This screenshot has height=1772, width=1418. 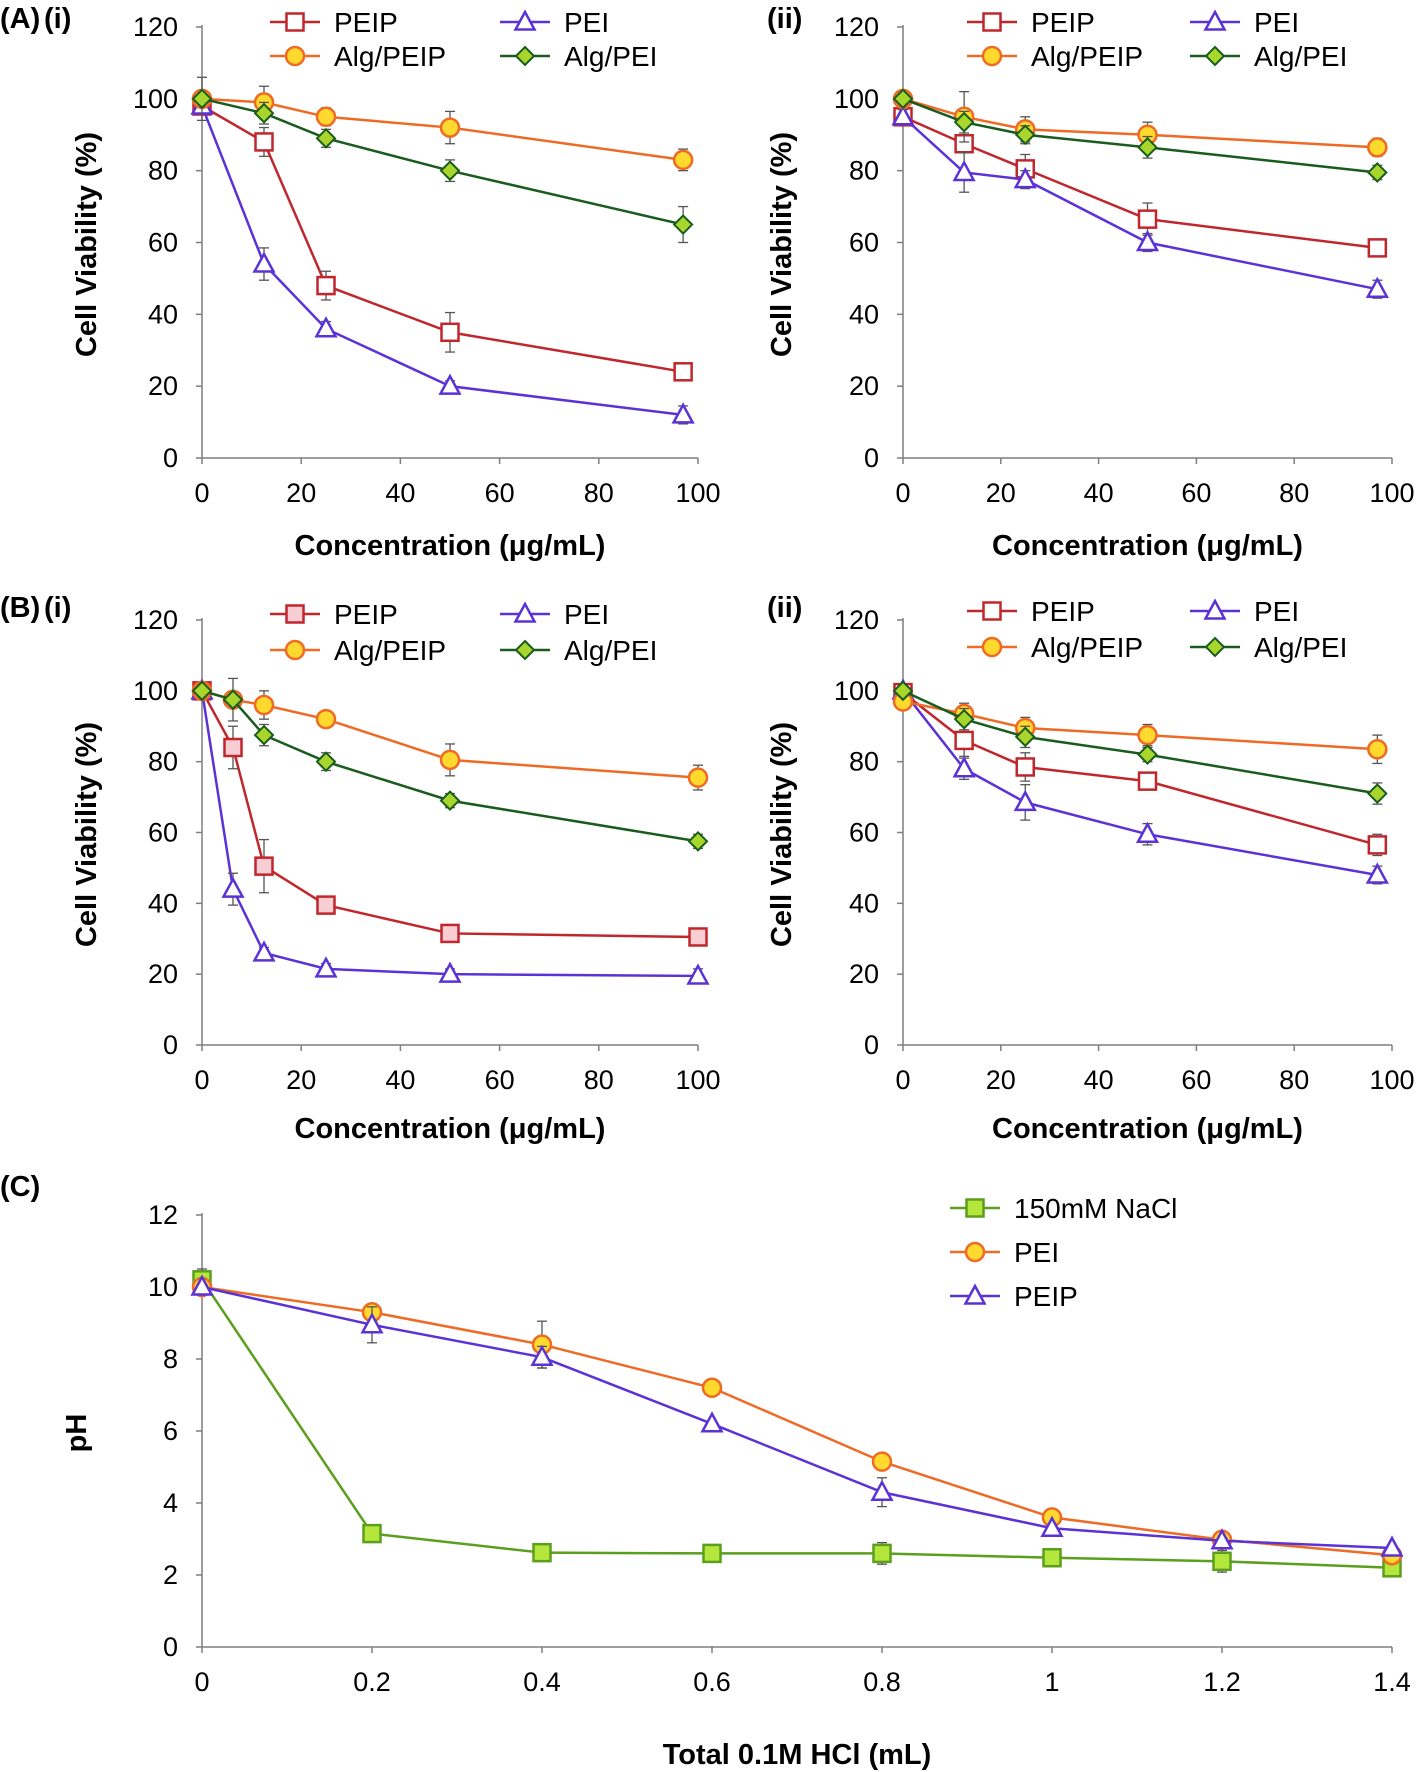 What do you see at coordinates (170, 1575) in the screenshot?
I see `y-tick-label: 2` at bounding box center [170, 1575].